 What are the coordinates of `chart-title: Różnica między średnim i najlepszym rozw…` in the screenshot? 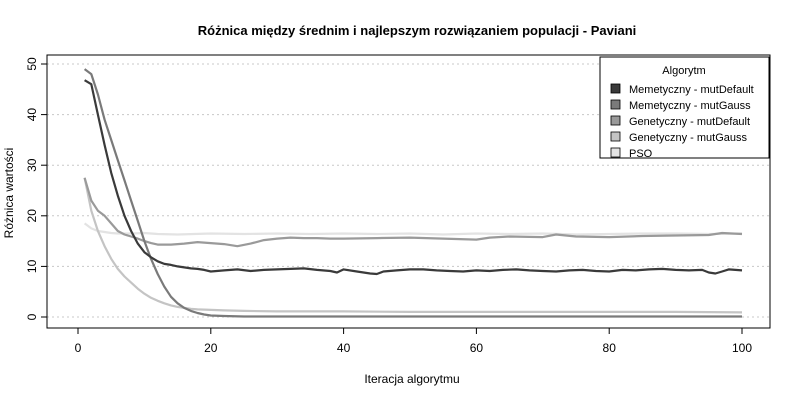 It's located at (417, 30).